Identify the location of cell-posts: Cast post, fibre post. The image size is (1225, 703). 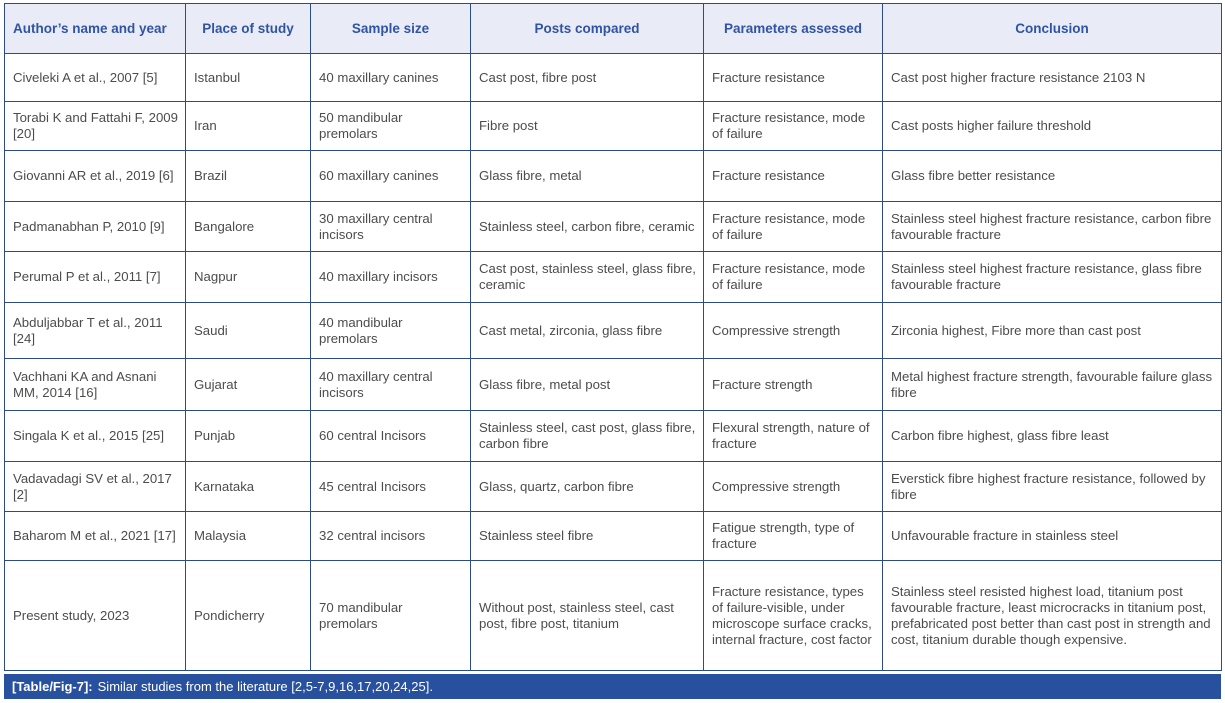
(587, 77).